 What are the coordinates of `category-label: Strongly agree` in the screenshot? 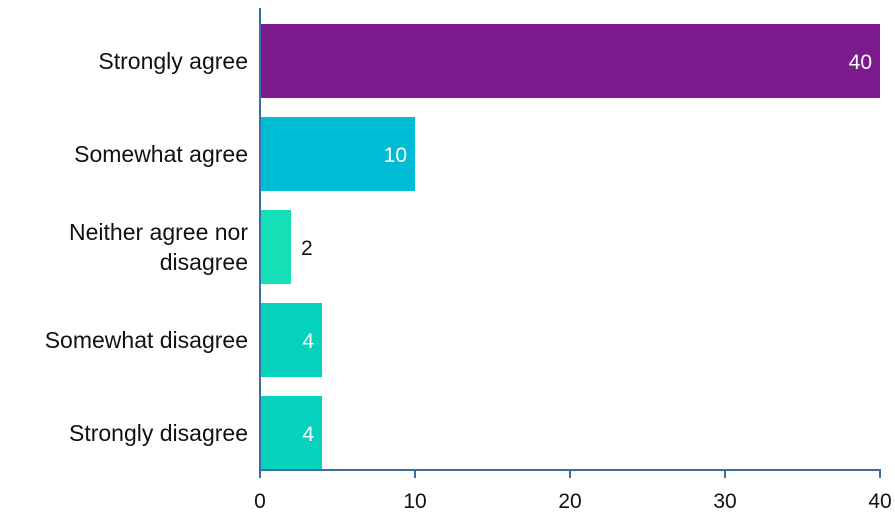 It's located at (173, 61).